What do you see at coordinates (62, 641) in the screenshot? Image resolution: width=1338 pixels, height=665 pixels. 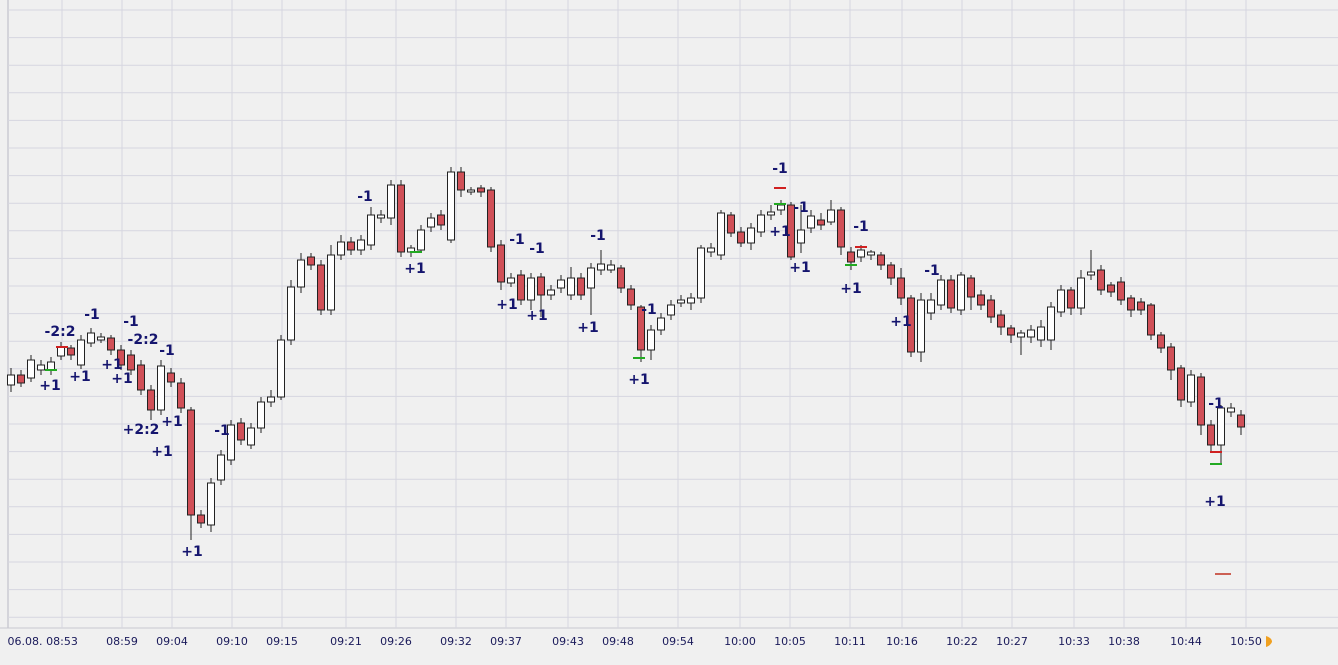 I see `time-label: 08:53` at bounding box center [62, 641].